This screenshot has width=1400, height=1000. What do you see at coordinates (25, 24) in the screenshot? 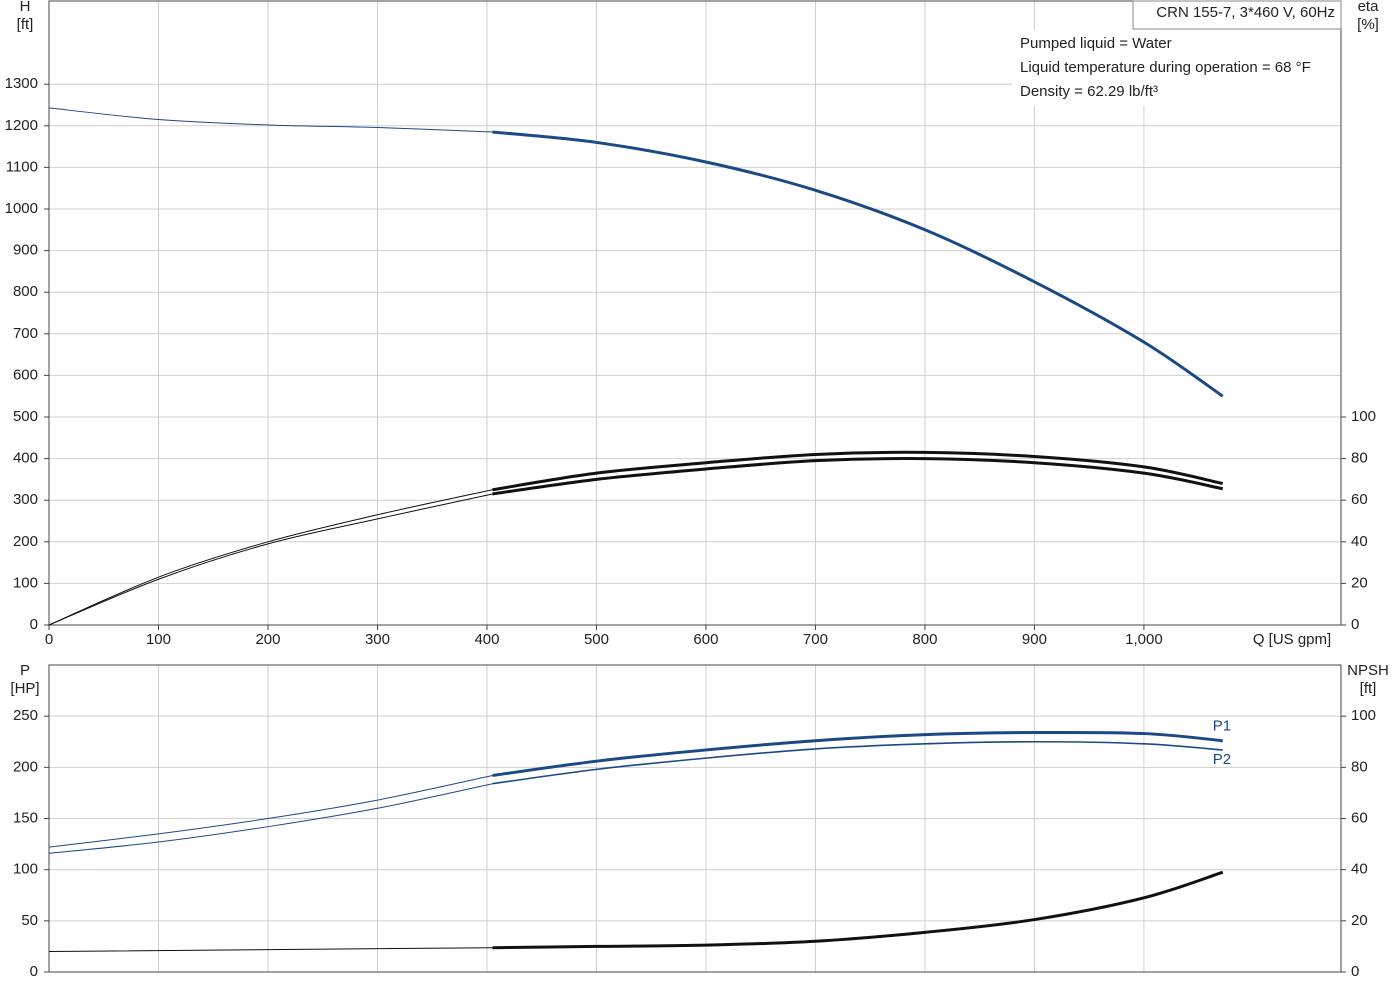
I see `y-axis-label: [ft]` at bounding box center [25, 24].